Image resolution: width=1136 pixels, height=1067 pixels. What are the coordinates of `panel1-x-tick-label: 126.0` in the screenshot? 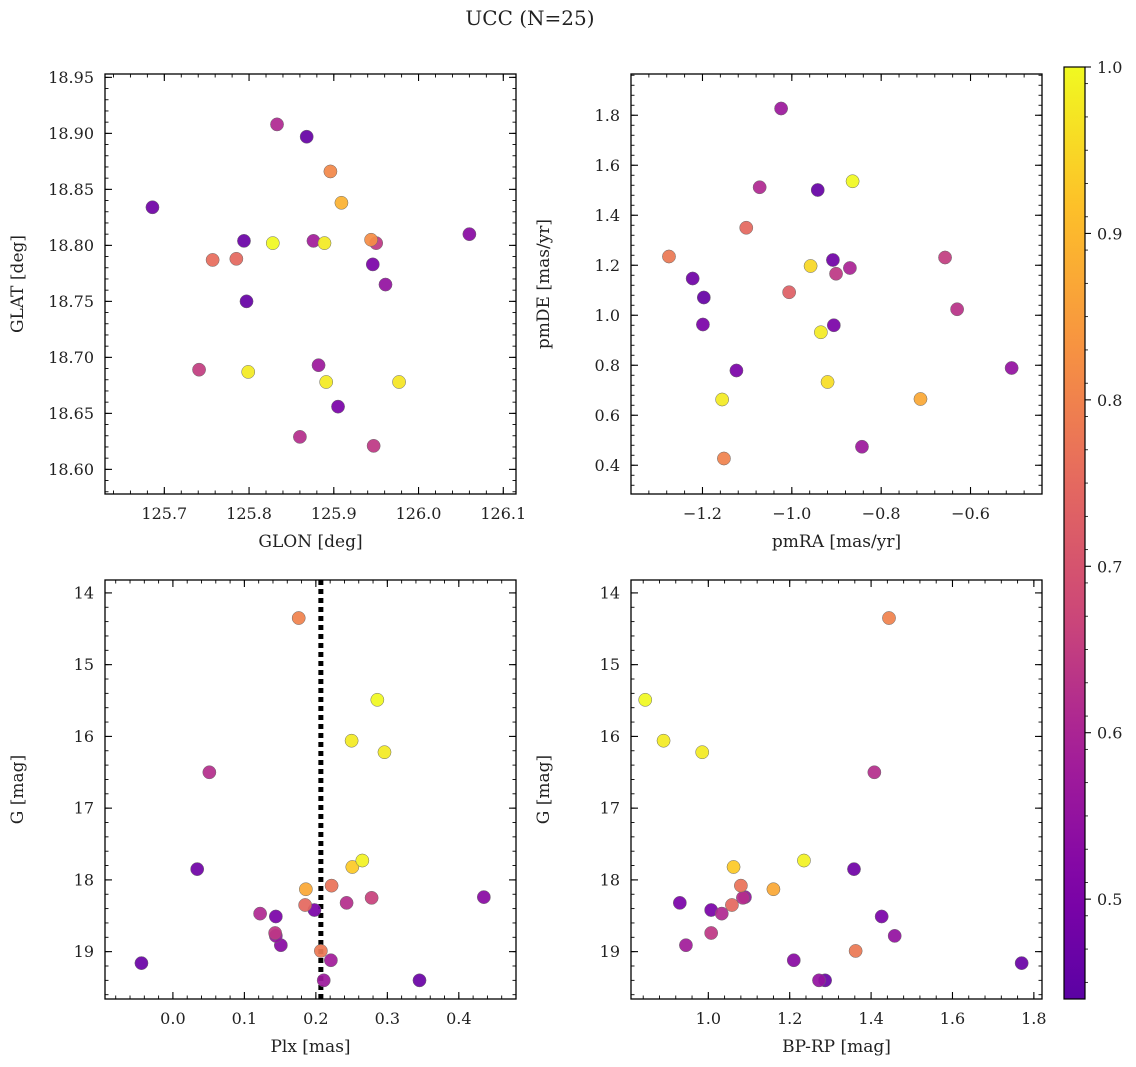 It's located at (419, 513).